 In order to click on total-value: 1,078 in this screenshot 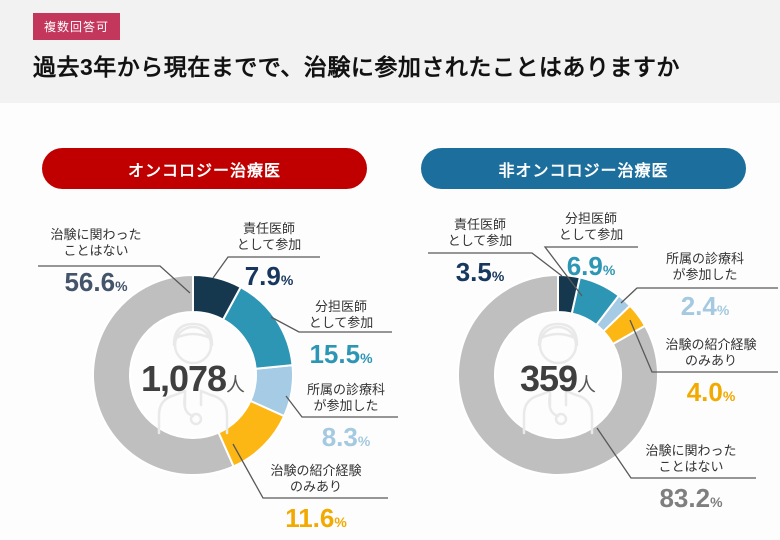, I will do `click(183, 378)`.